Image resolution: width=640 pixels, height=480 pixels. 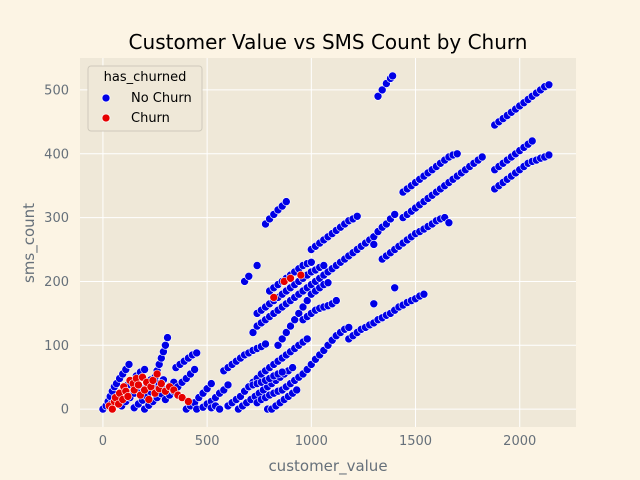 I want to click on y-tick-label: 400, so click(x=56, y=154).